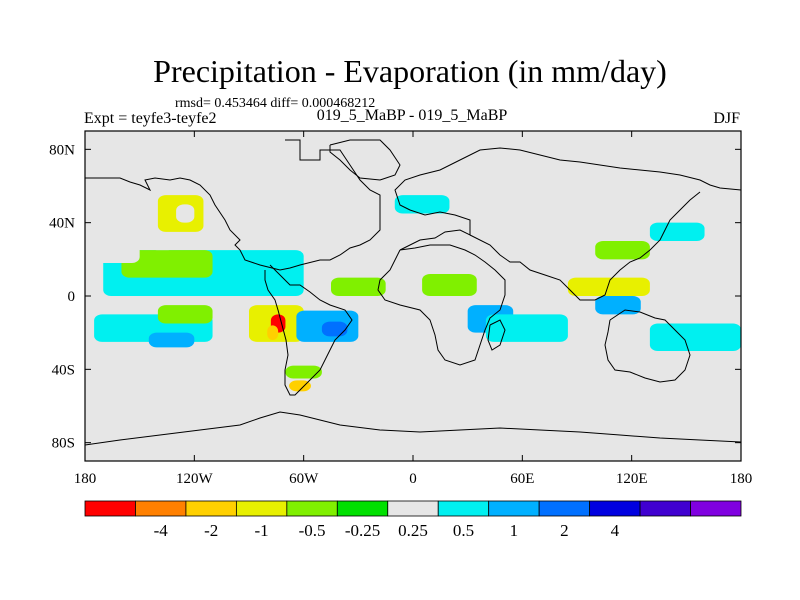  What do you see at coordinates (211, 530) in the screenshot?
I see `colorbar-label: -2` at bounding box center [211, 530].